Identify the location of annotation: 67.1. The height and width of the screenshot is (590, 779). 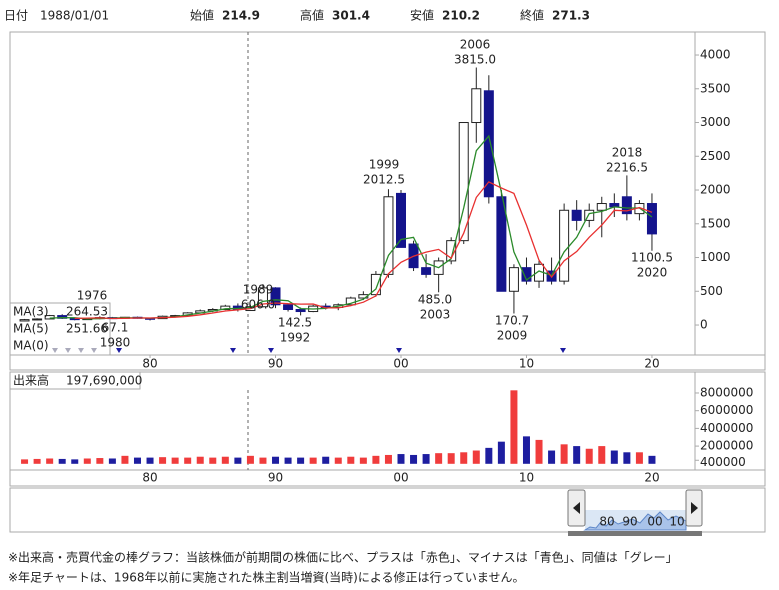
(115, 328).